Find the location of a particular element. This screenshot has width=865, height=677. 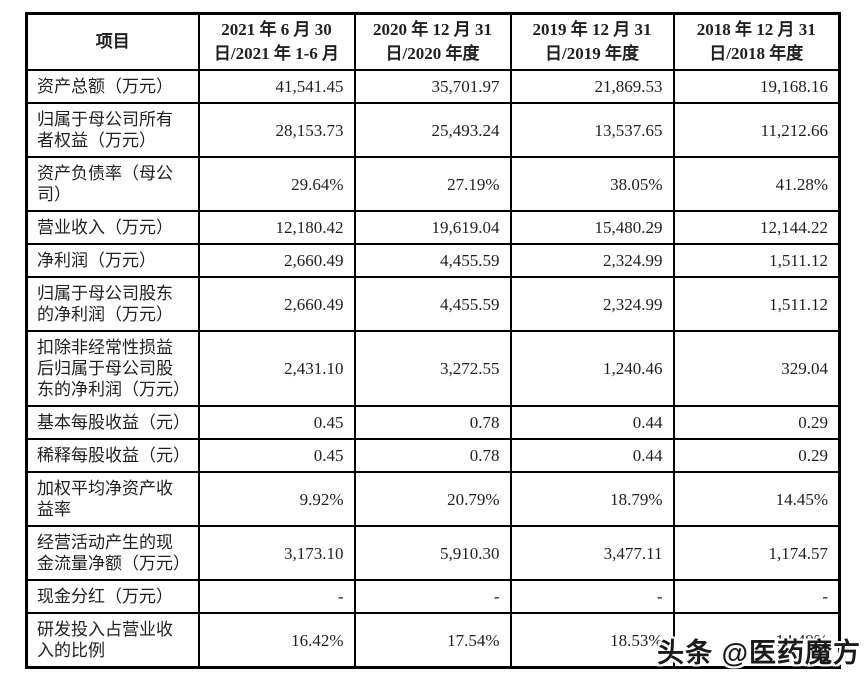

table-row: 资产负债率（母公 司） 29.64% 27.19% 38.05% 41.28% is located at coordinates (433, 184).